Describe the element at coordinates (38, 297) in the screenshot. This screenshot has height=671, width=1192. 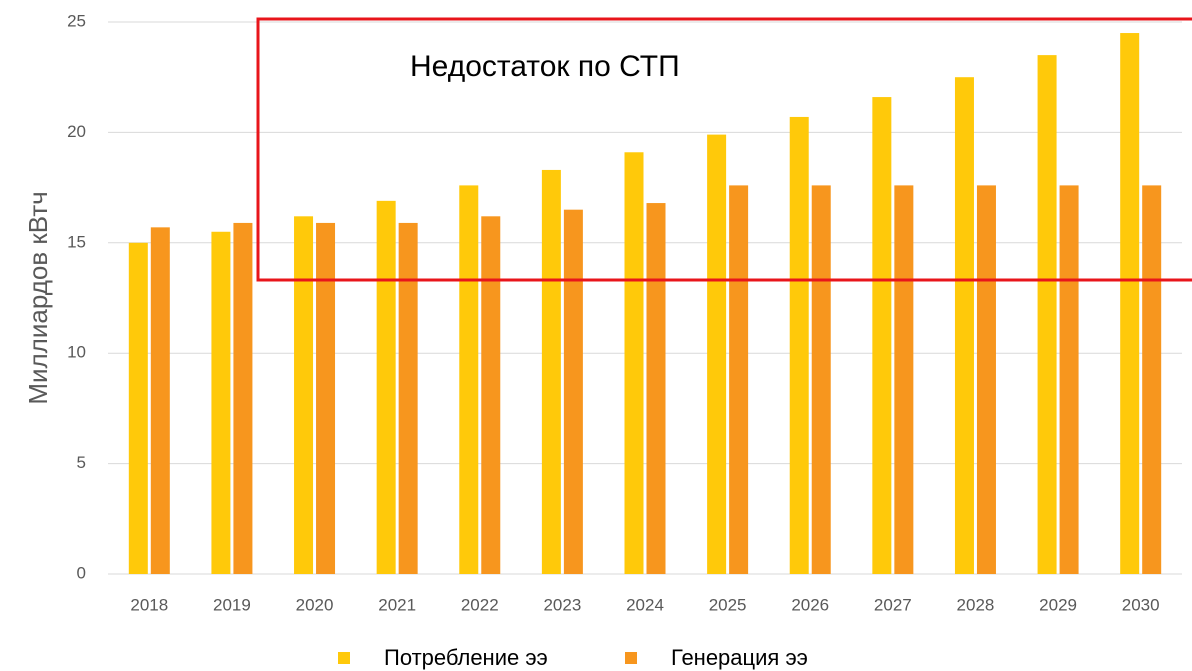
I see `y-axis-label: Миллиардов кВтч` at that location.